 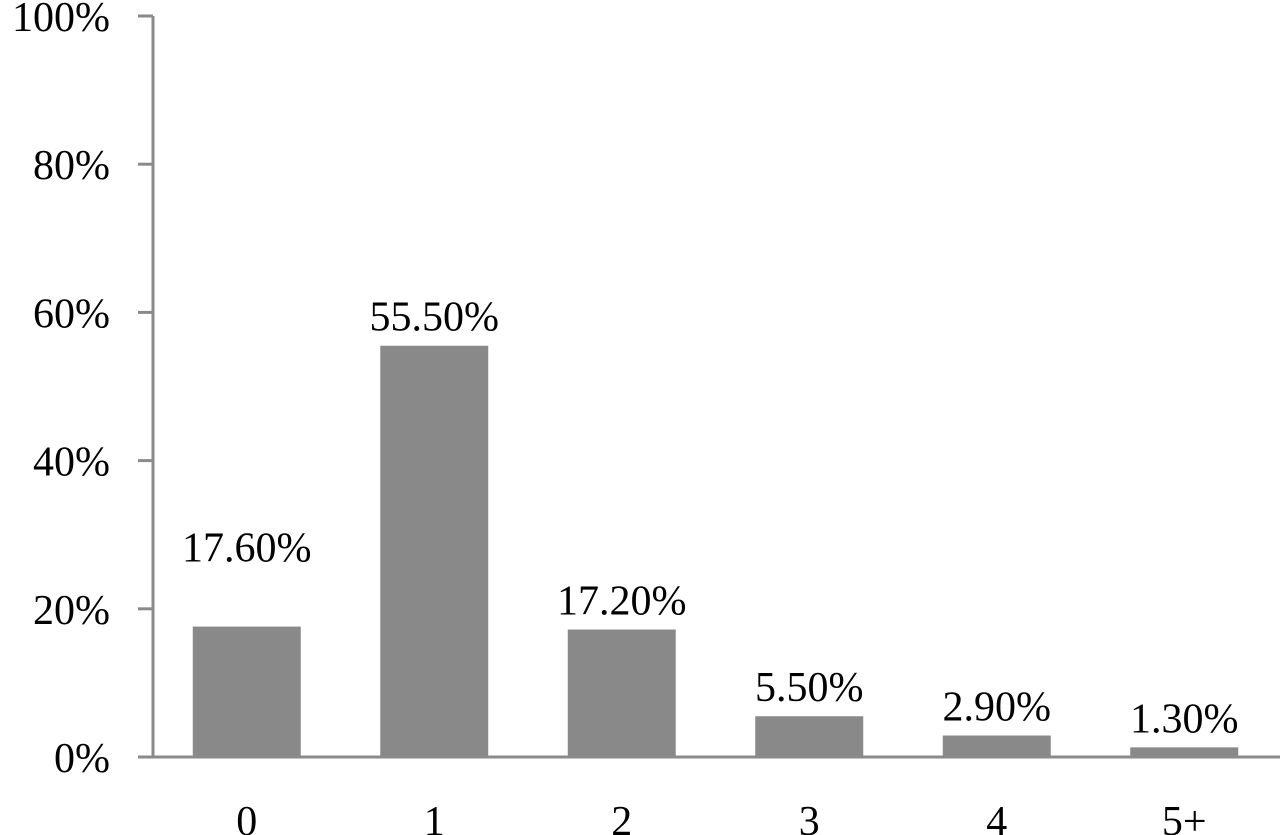 What do you see at coordinates (1184, 752) in the screenshot?
I see `bar-5plus` at bounding box center [1184, 752].